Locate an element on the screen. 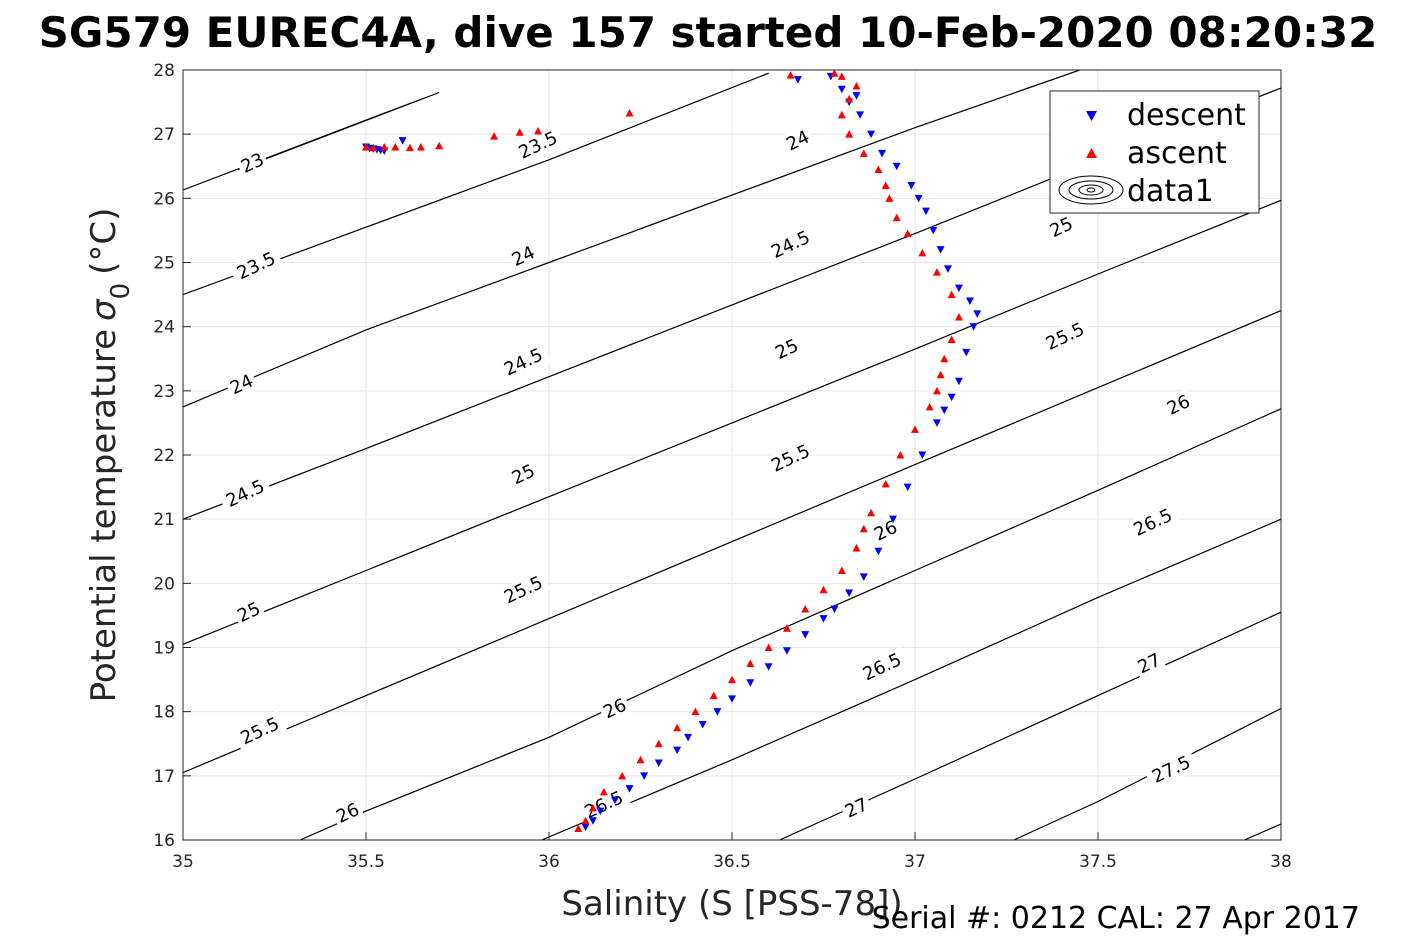 The height and width of the screenshot is (945, 1417). legend-contour-icon is located at coordinates (1091, 190).